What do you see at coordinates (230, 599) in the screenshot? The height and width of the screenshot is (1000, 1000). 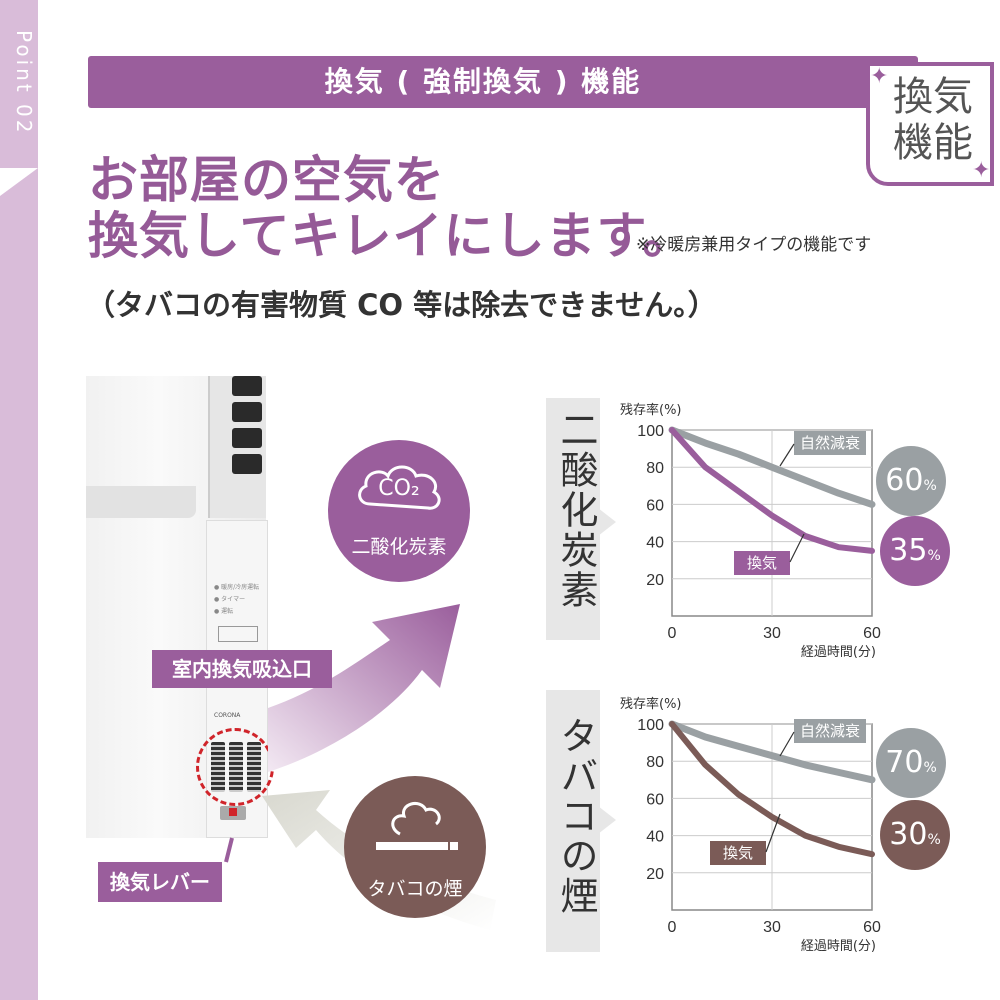 I see `unit-control-label: ● タイマー` at bounding box center [230, 599].